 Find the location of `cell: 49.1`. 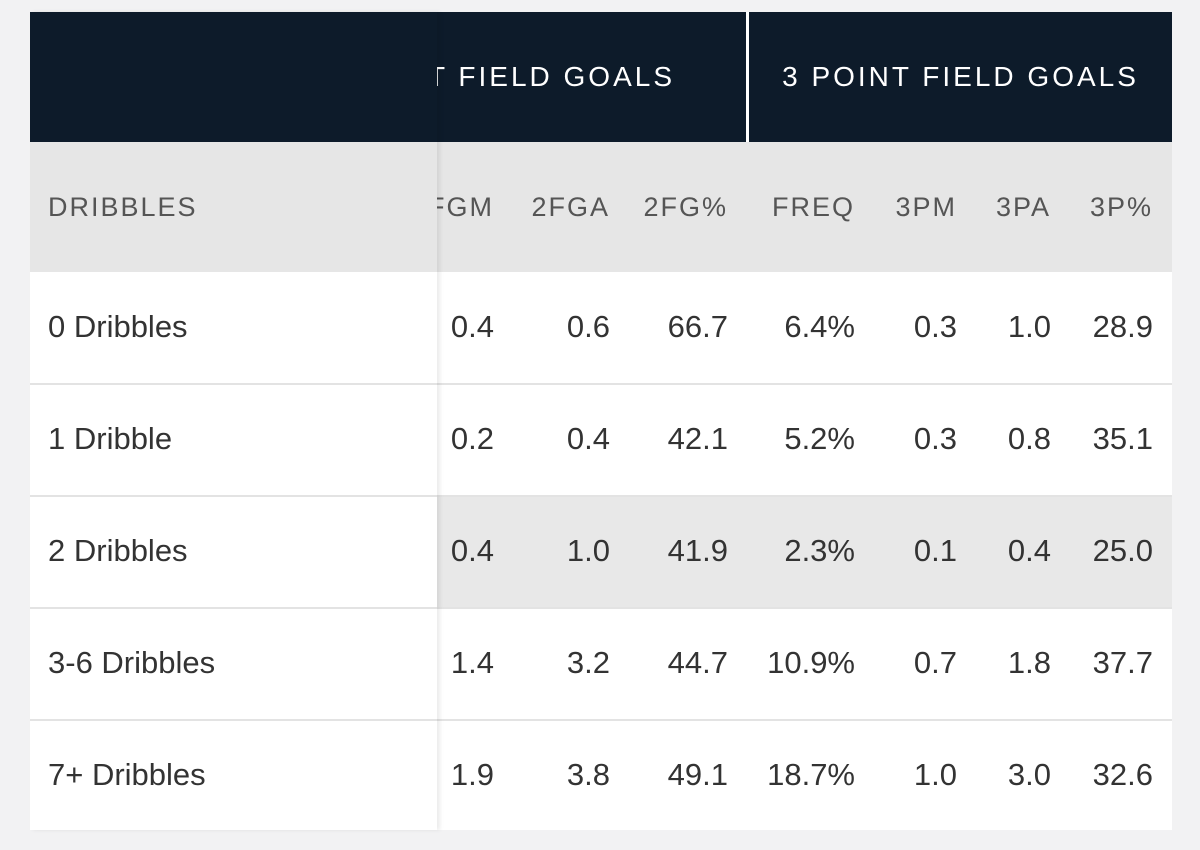

cell: 49.1 is located at coordinates (697, 774).